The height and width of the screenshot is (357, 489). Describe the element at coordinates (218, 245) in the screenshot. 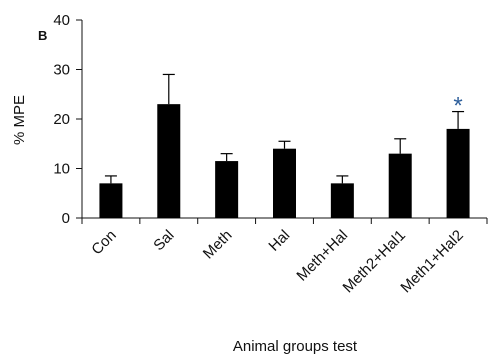

I see `x-tick-label: Meth` at that location.